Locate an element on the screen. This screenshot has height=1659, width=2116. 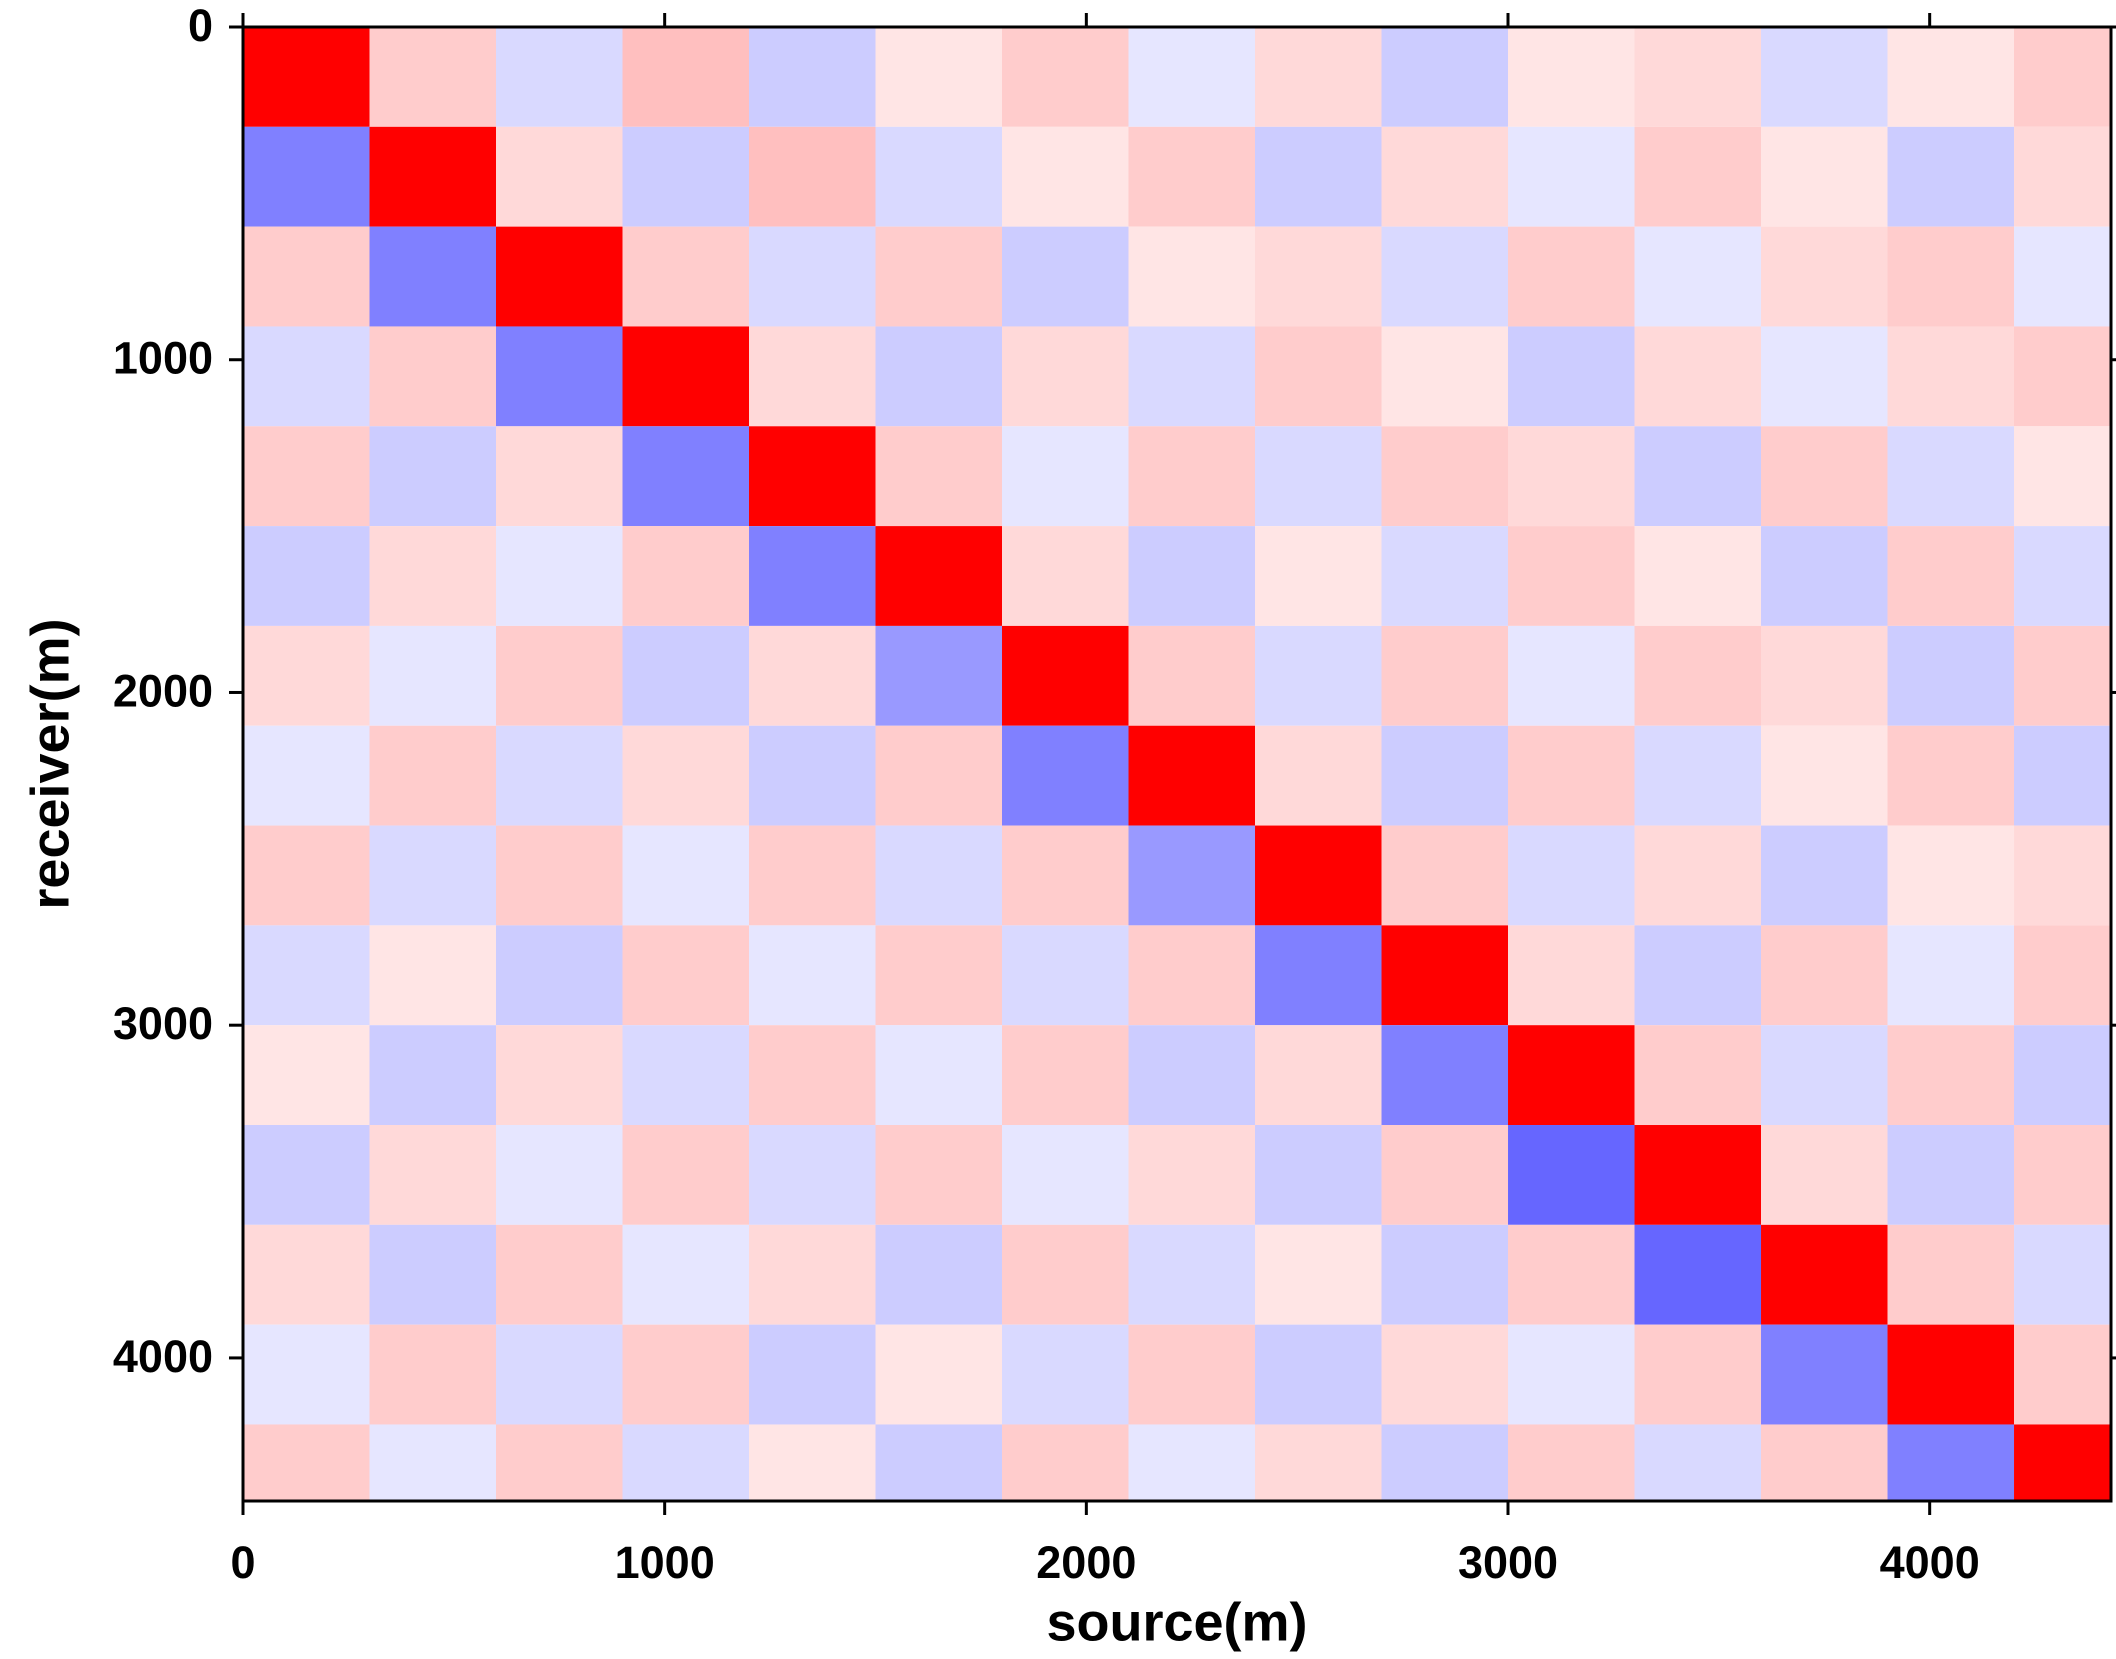
x-tick-label: 0 is located at coordinates (242, 1562).